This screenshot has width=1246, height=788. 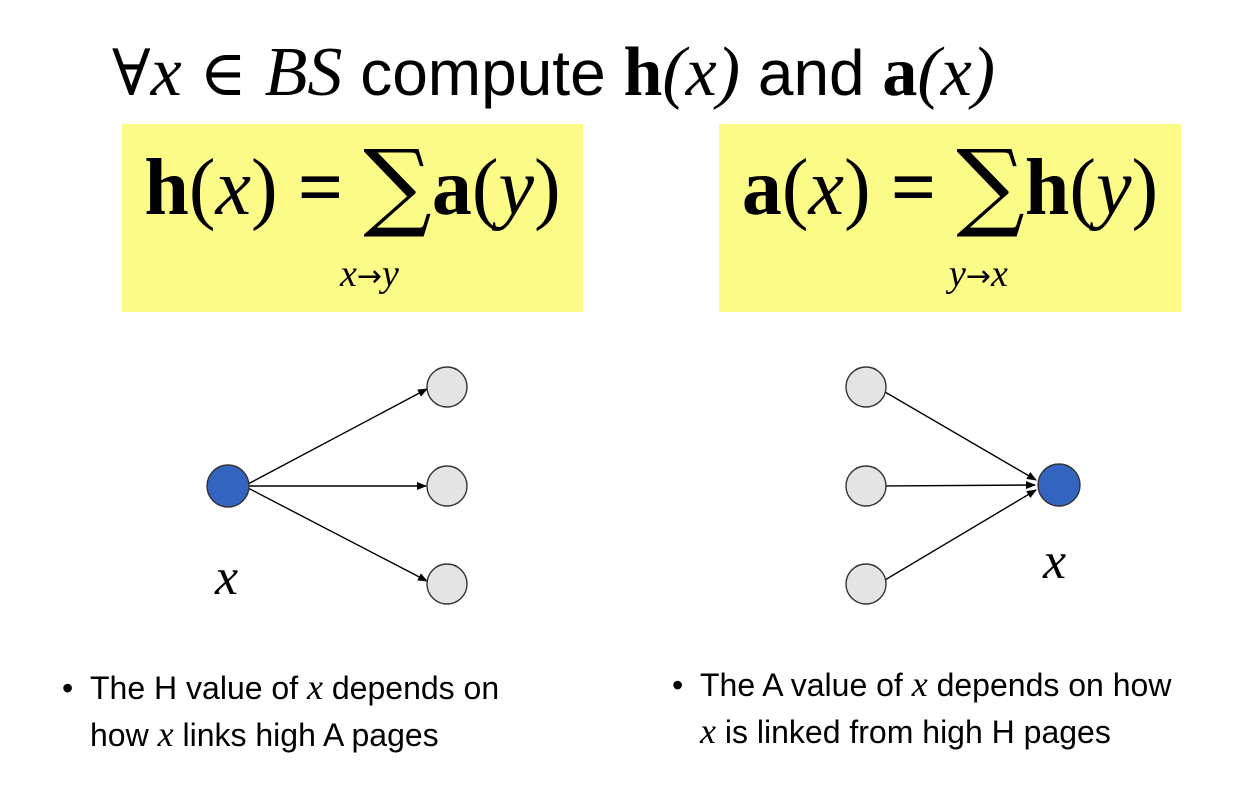 What do you see at coordinates (913, 732) in the screenshot?
I see `auth-bullet-text-3: is linked from high H pages` at bounding box center [913, 732].